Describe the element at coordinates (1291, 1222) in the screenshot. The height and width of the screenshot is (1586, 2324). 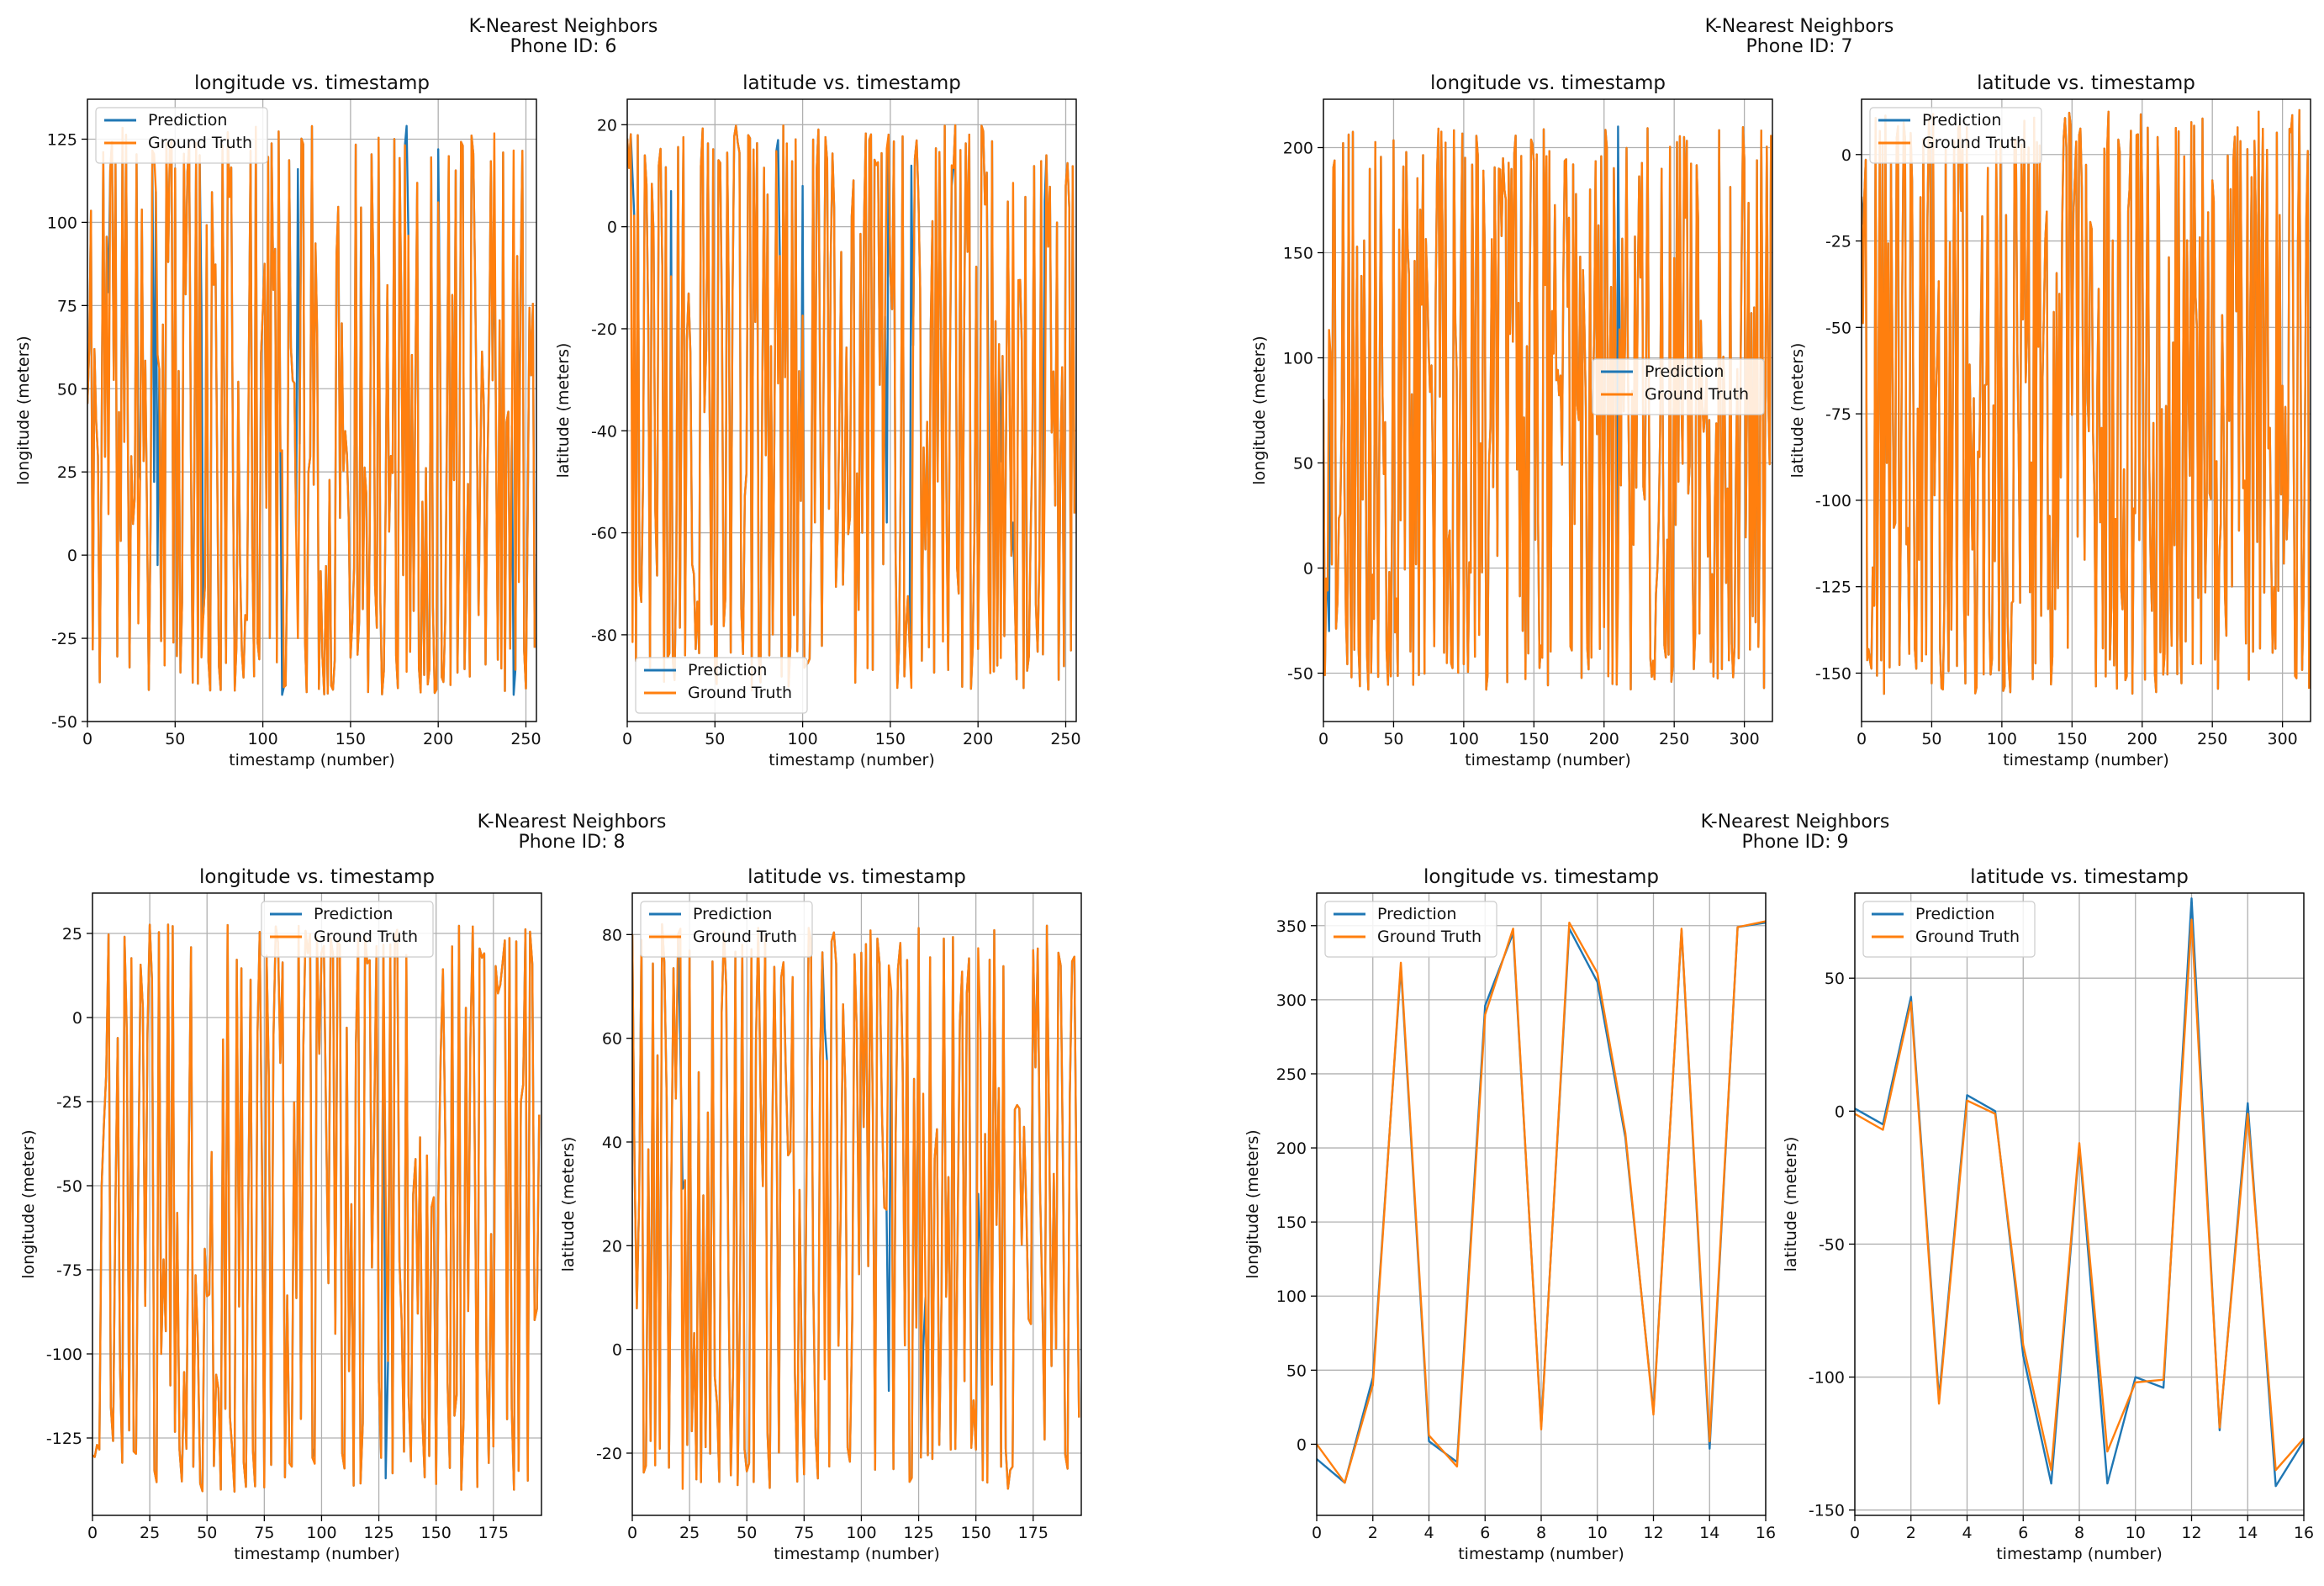
I see `y-tick-label: 150` at that location.